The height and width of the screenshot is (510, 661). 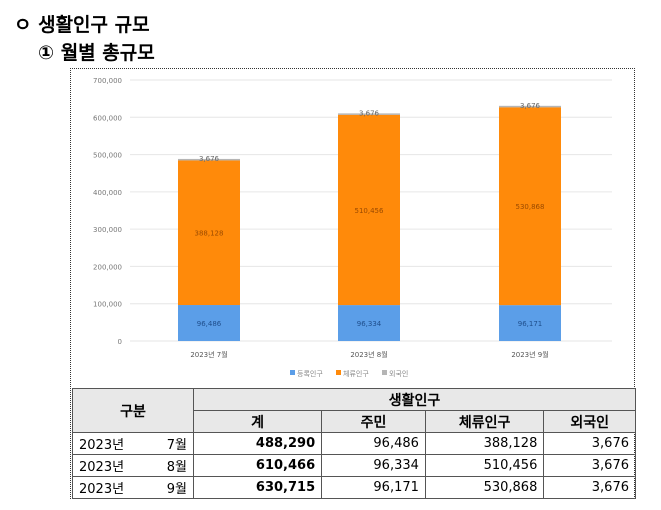 What do you see at coordinates (368, 354) in the screenshot?
I see `x-tick-label: 2023년 8월` at bounding box center [368, 354].